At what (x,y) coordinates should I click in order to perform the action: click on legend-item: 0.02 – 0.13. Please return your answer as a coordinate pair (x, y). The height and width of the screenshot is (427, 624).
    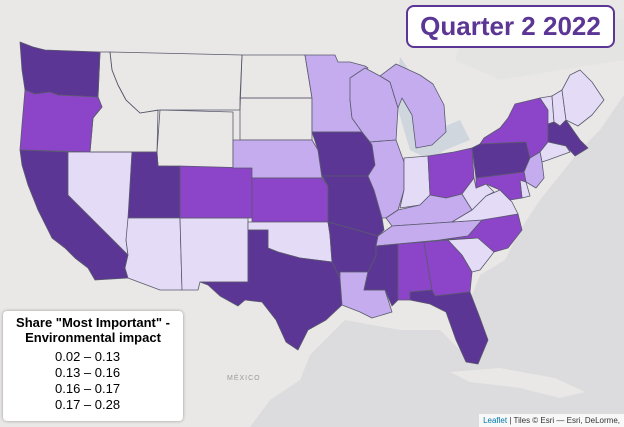
    Looking at the image, I should click on (93, 356).